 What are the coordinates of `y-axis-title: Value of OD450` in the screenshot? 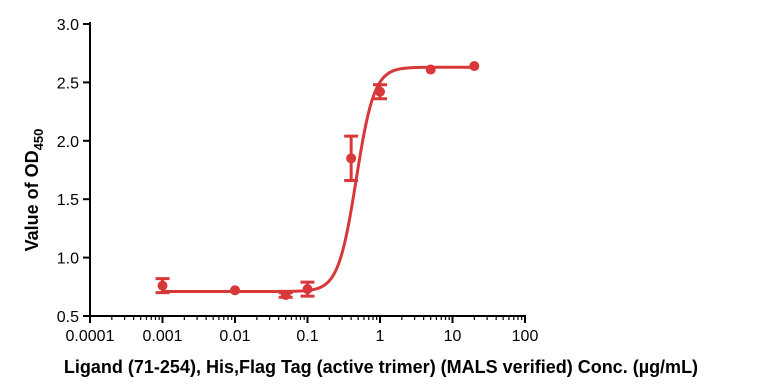 It's located at (34, 190).